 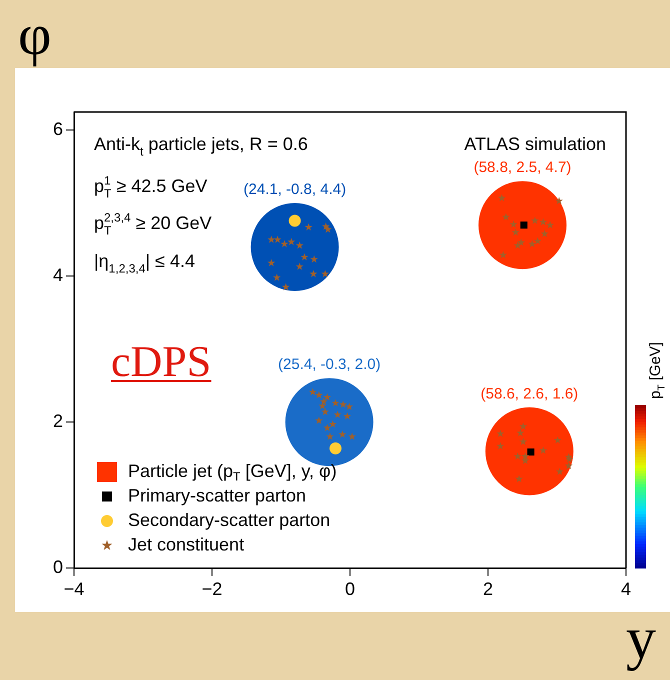 I want to click on data-label: (58.8, 2.5, 4.7), so click(x=523, y=167).